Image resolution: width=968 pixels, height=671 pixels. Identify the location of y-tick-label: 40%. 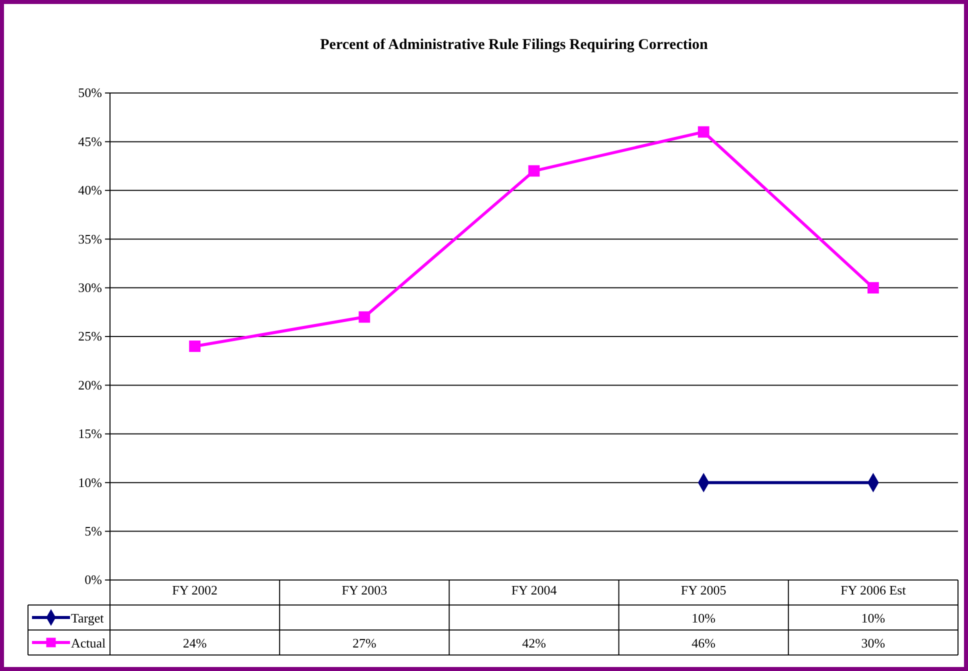
(90, 190).